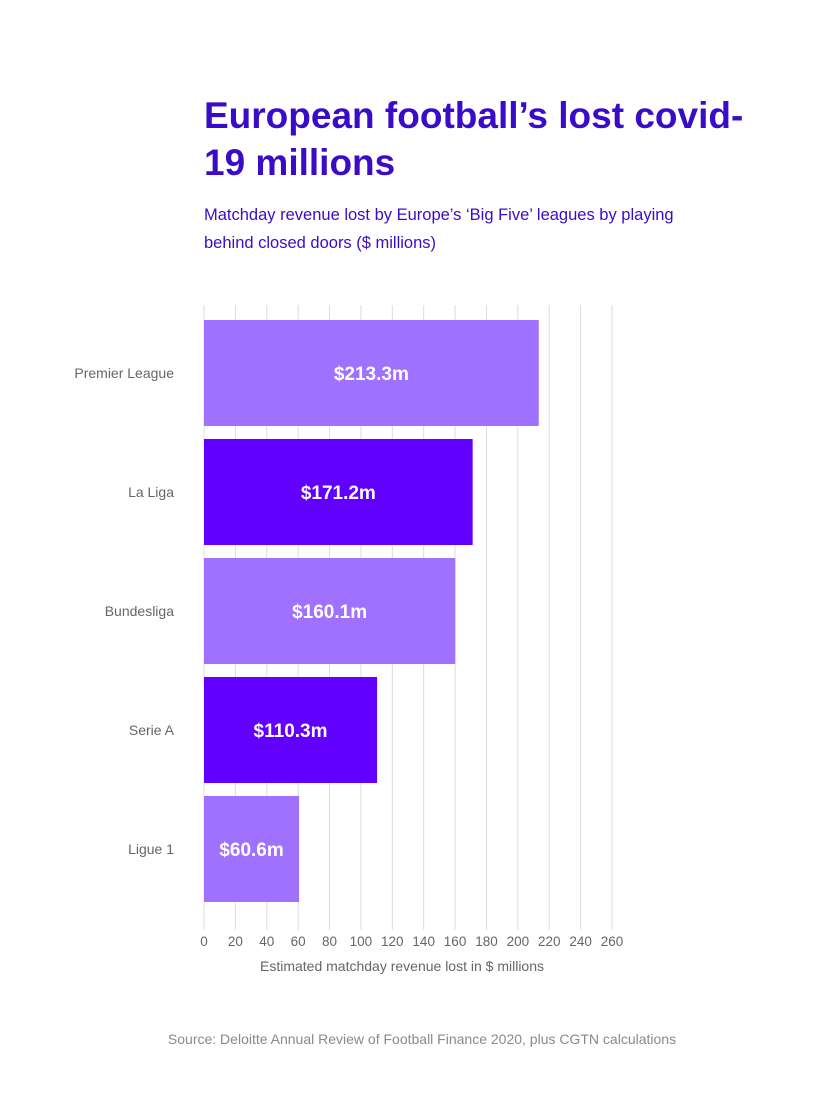 The height and width of the screenshot is (1100, 815). I want to click on x-tick-label: 140, so click(423, 941).